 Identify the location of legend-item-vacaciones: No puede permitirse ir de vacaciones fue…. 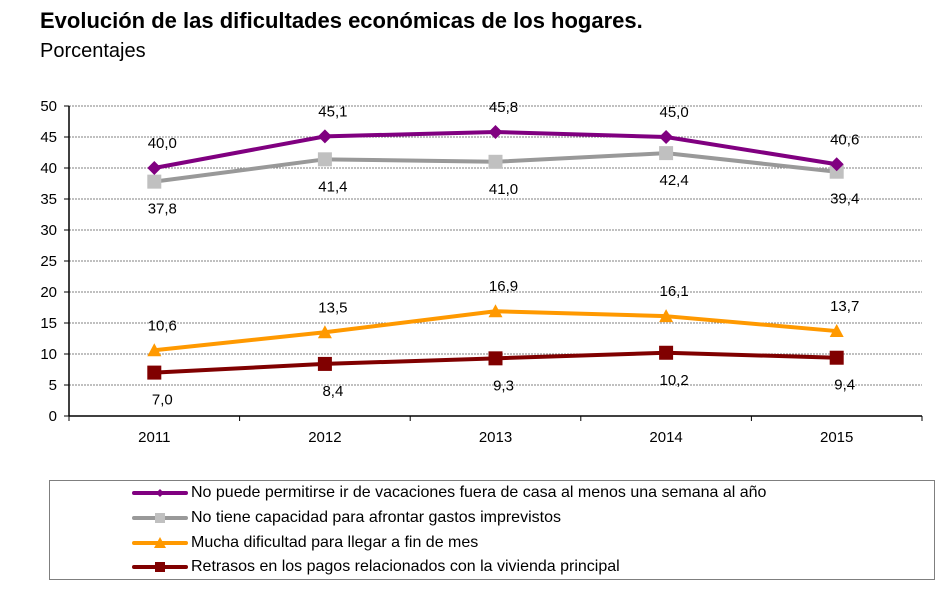
(448, 493).